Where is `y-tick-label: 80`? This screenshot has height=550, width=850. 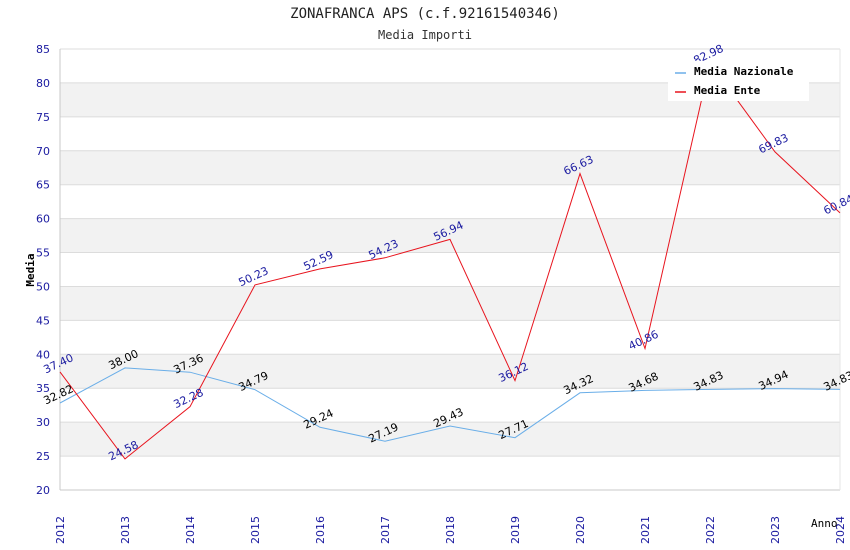
y-tick-label: 80 is located at coordinates (43, 83).